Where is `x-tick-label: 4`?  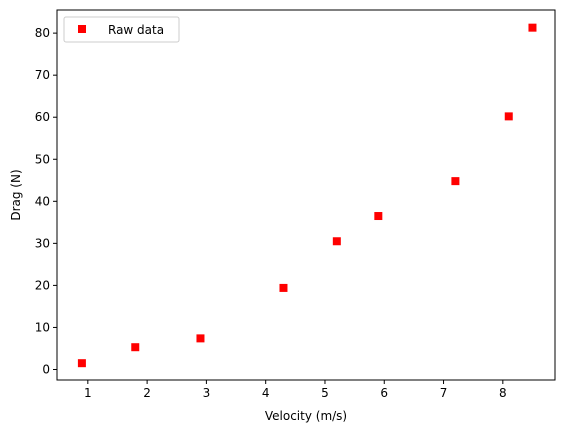
x-tick-label: 4 is located at coordinates (266, 393).